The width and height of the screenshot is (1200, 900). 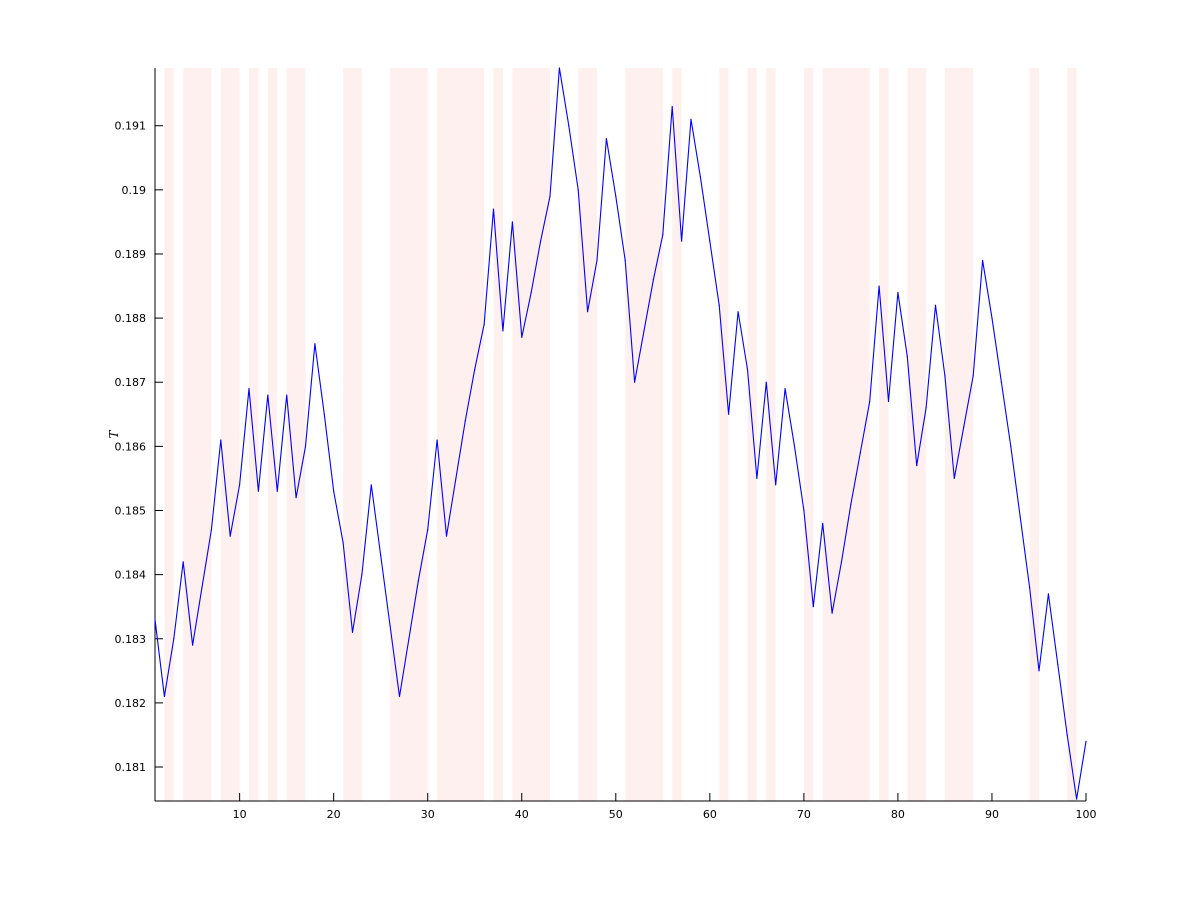 What do you see at coordinates (131, 767) in the screenshot?
I see `y-tick-label: 0.181` at bounding box center [131, 767].